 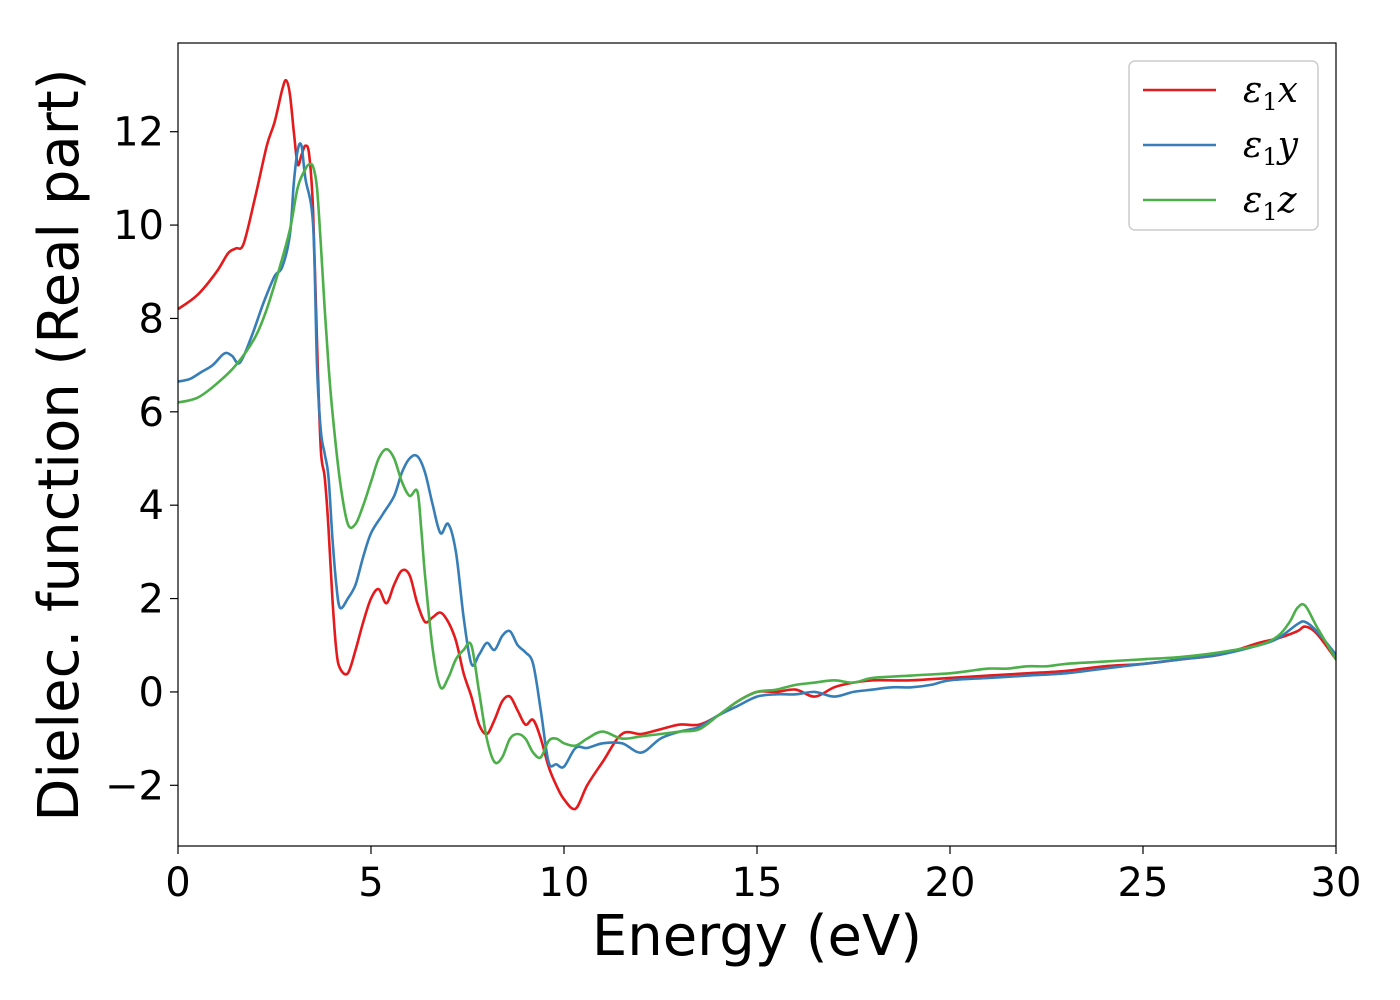 I want to click on x-tick-label: 20, so click(x=950, y=883).